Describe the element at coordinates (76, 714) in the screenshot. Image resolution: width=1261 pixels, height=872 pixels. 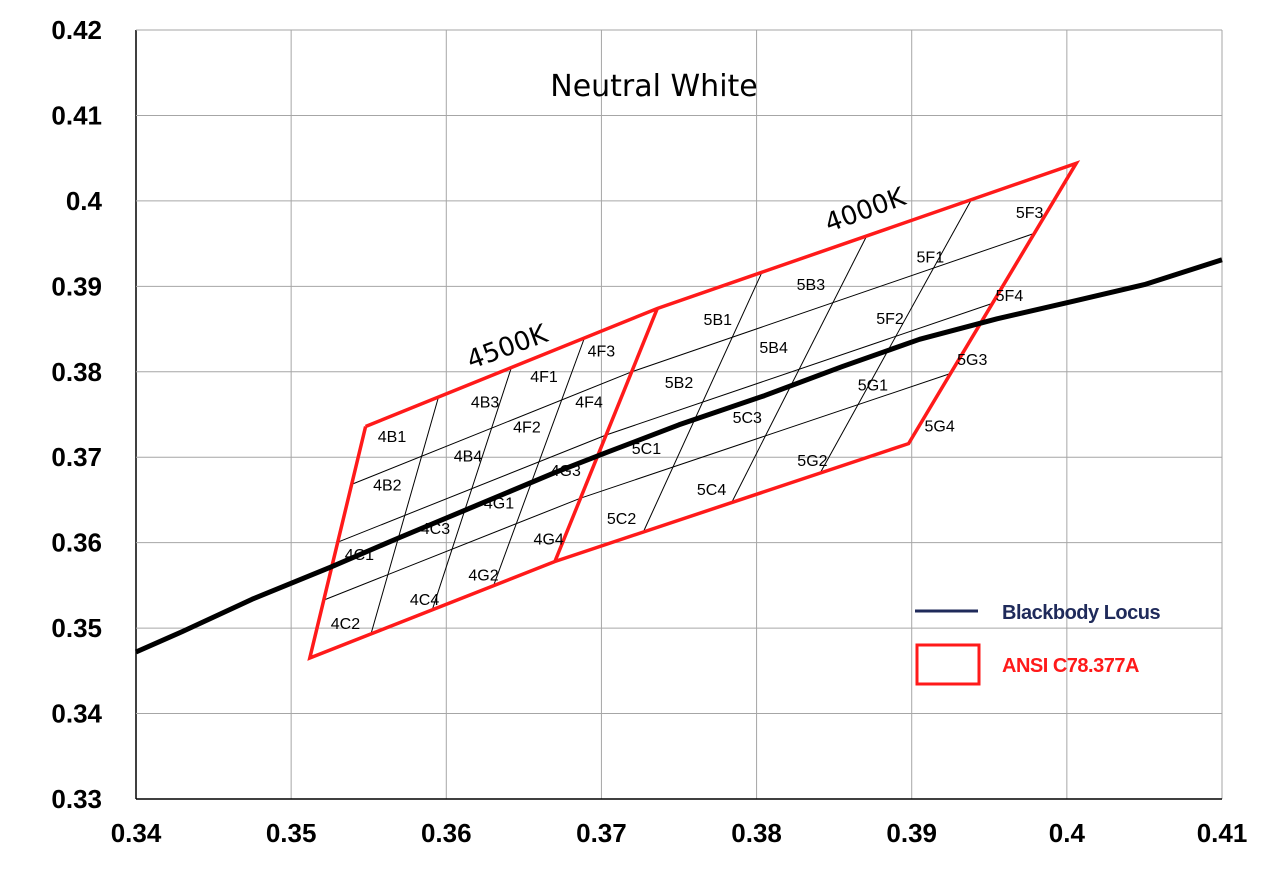
I see `y-tick-label: 0.34` at that location.